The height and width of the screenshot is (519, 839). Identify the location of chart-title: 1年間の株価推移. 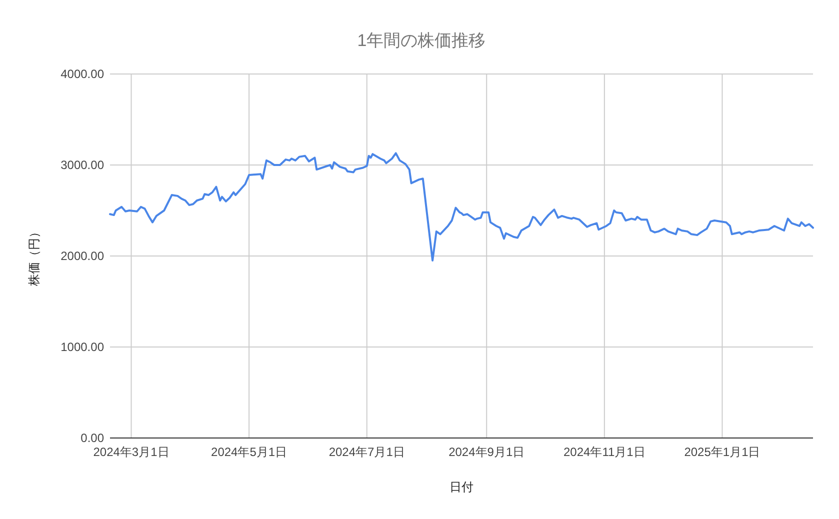
(421, 40).